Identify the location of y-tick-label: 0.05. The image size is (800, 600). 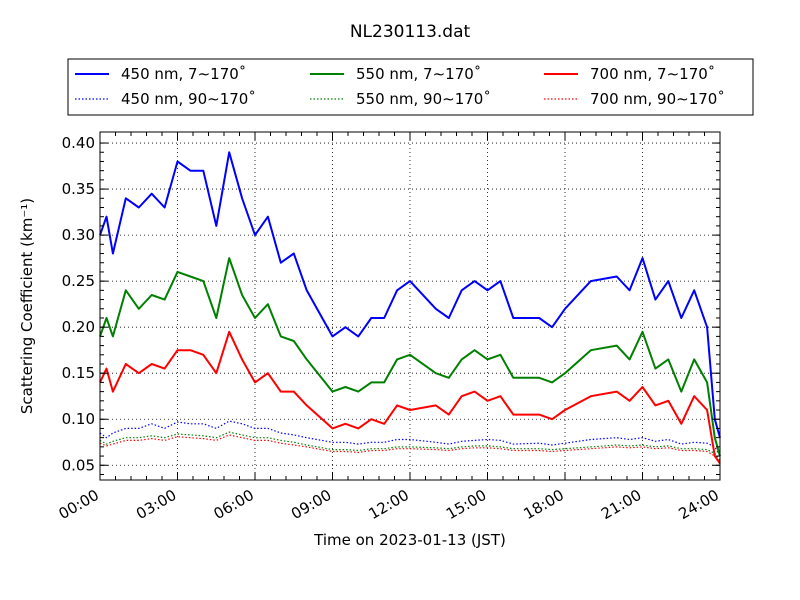
(78, 465).